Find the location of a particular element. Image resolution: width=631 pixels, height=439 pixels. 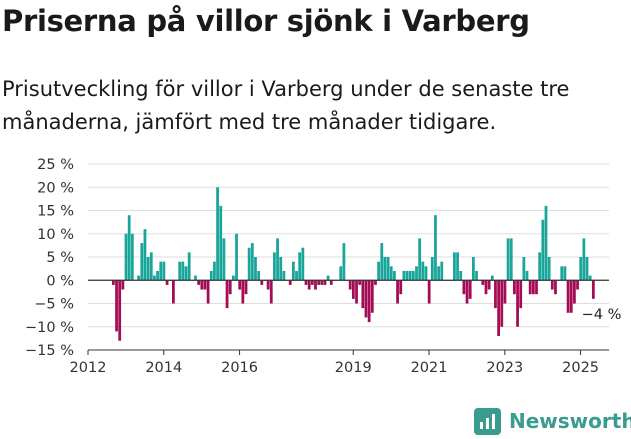

y-tick-label: 10 % is located at coordinates (55, 235).